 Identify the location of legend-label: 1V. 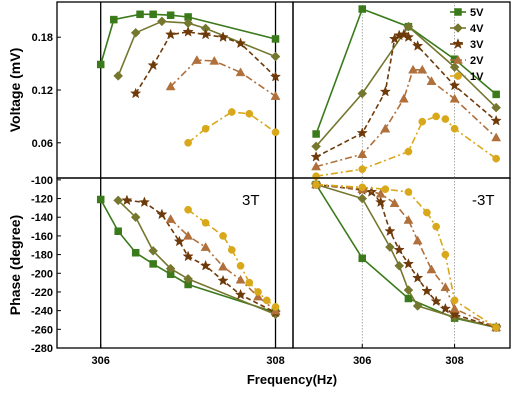
(477, 77).